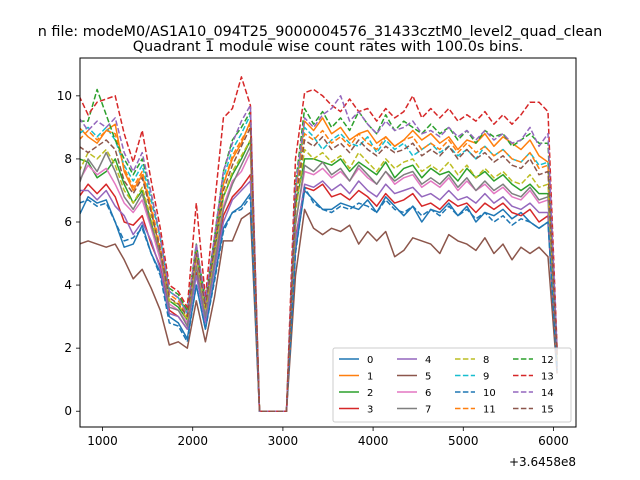 The image size is (640, 480). What do you see at coordinates (192, 441) in the screenshot?
I see `x-tick-label: 2000` at bounding box center [192, 441].